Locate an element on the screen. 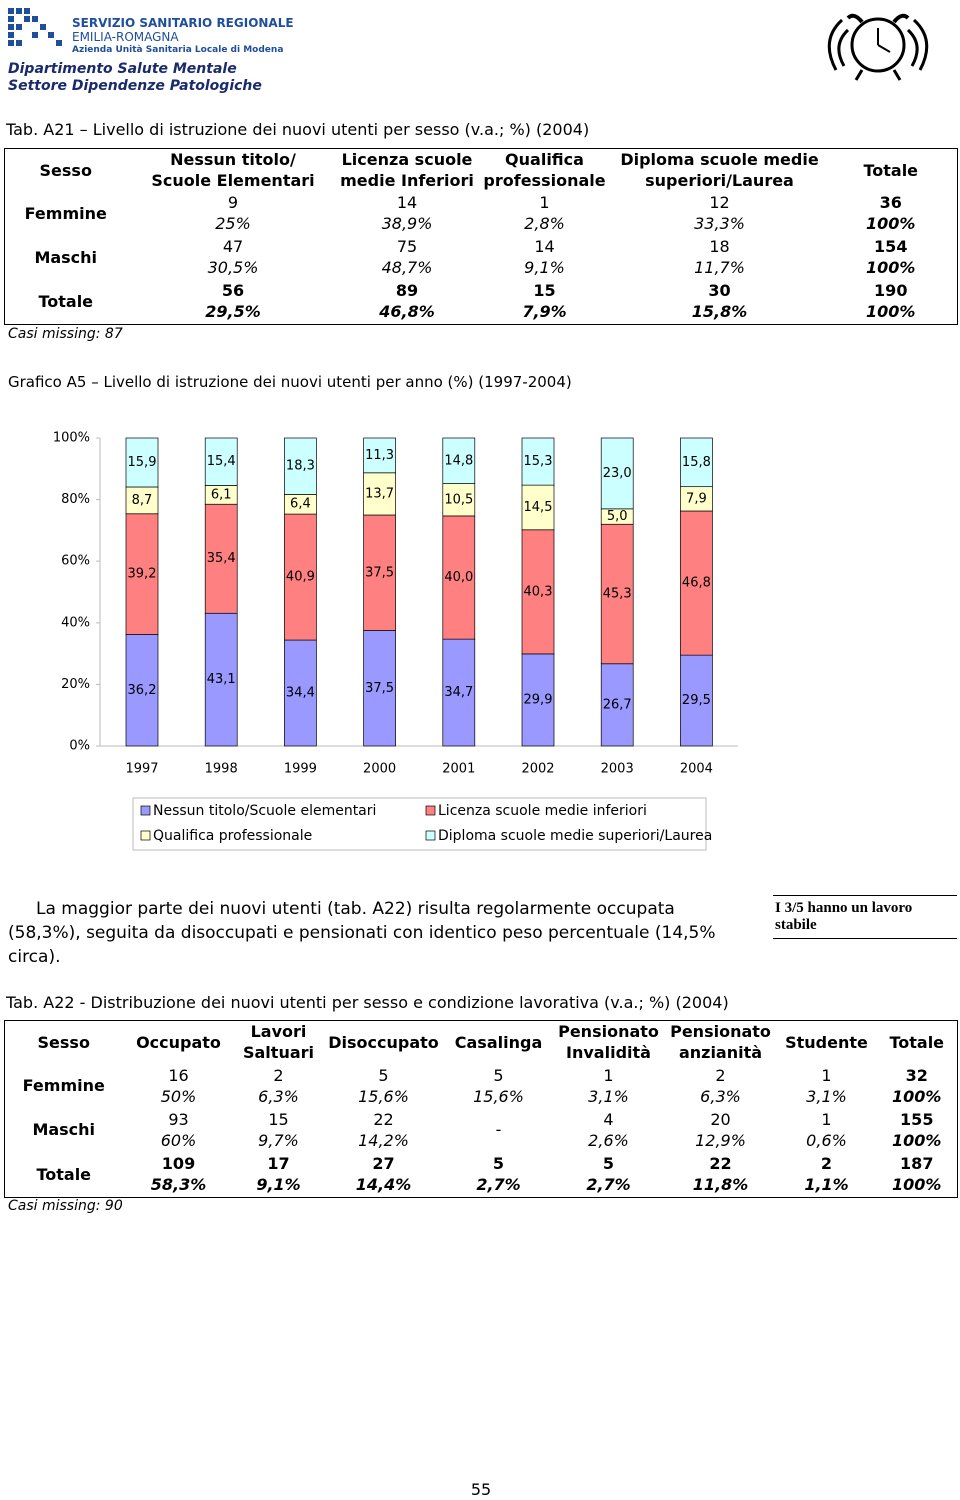 The image size is (960, 1500). header-cell: Diploma scuole medie superiori/Laurea is located at coordinates (719, 170).